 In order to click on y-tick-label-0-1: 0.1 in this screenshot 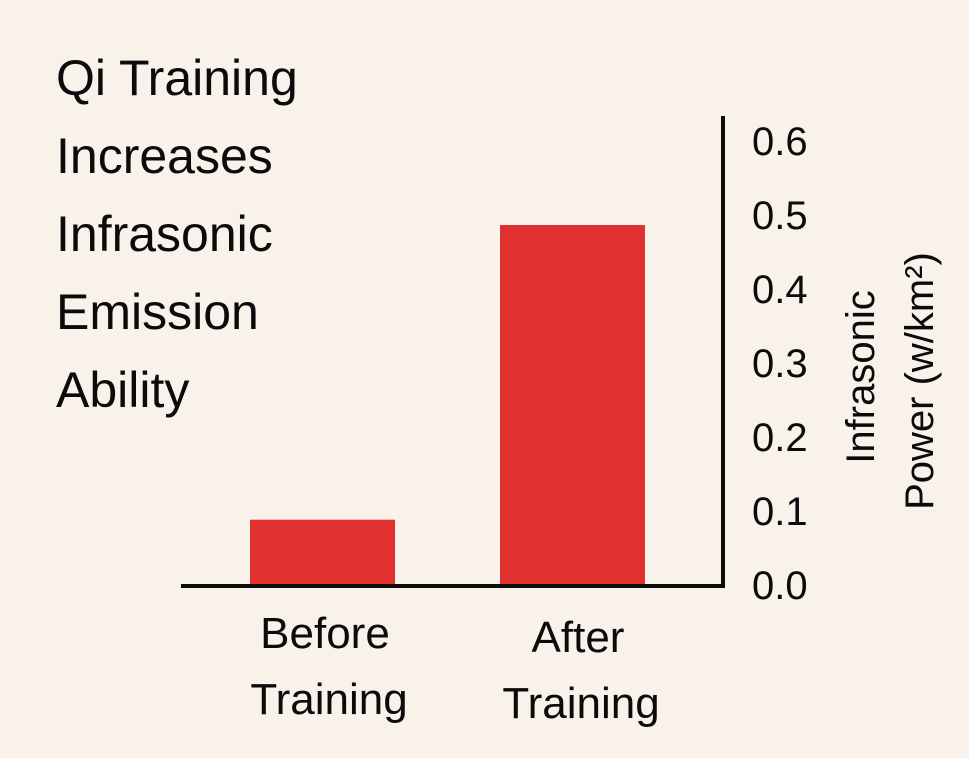, I will do `click(780, 512)`.